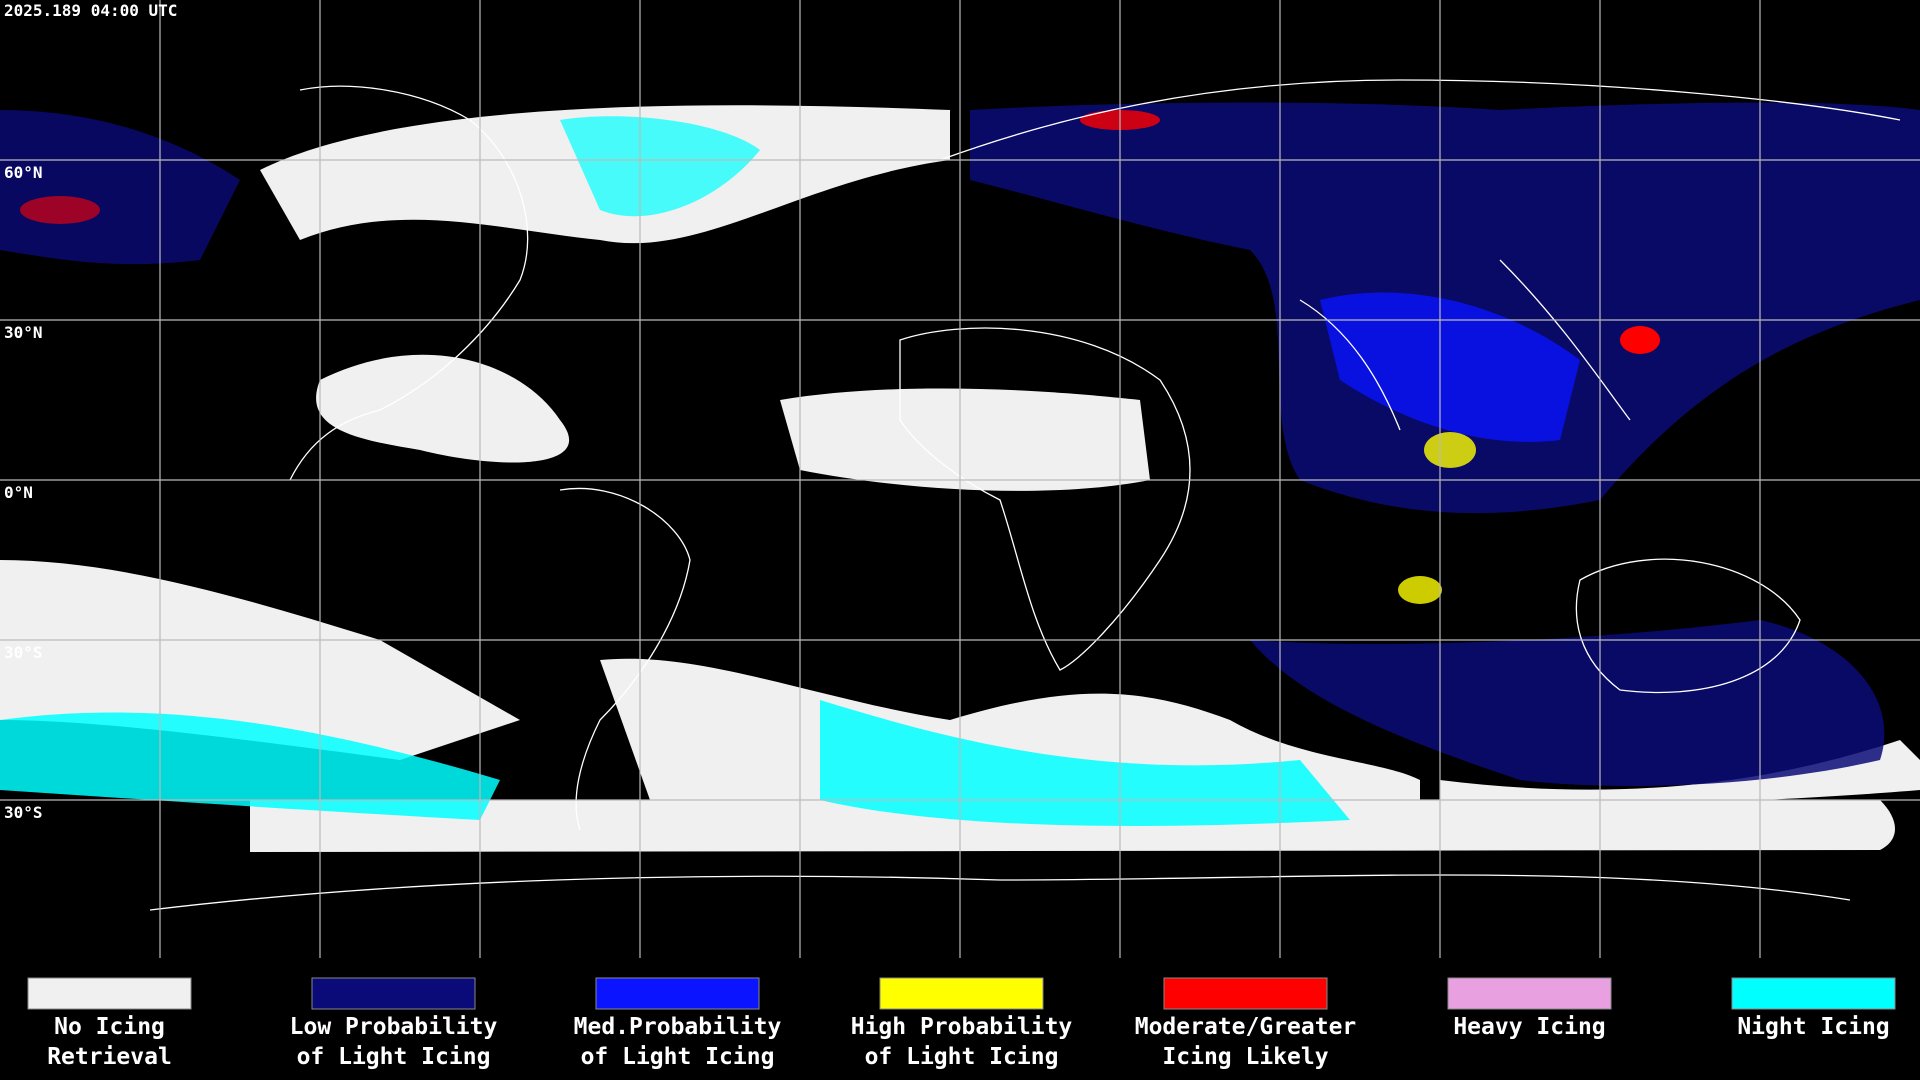 The image size is (1920, 1080). Describe the element at coordinates (1450, 367) in the screenshot. I see `med-icing-area` at that location.